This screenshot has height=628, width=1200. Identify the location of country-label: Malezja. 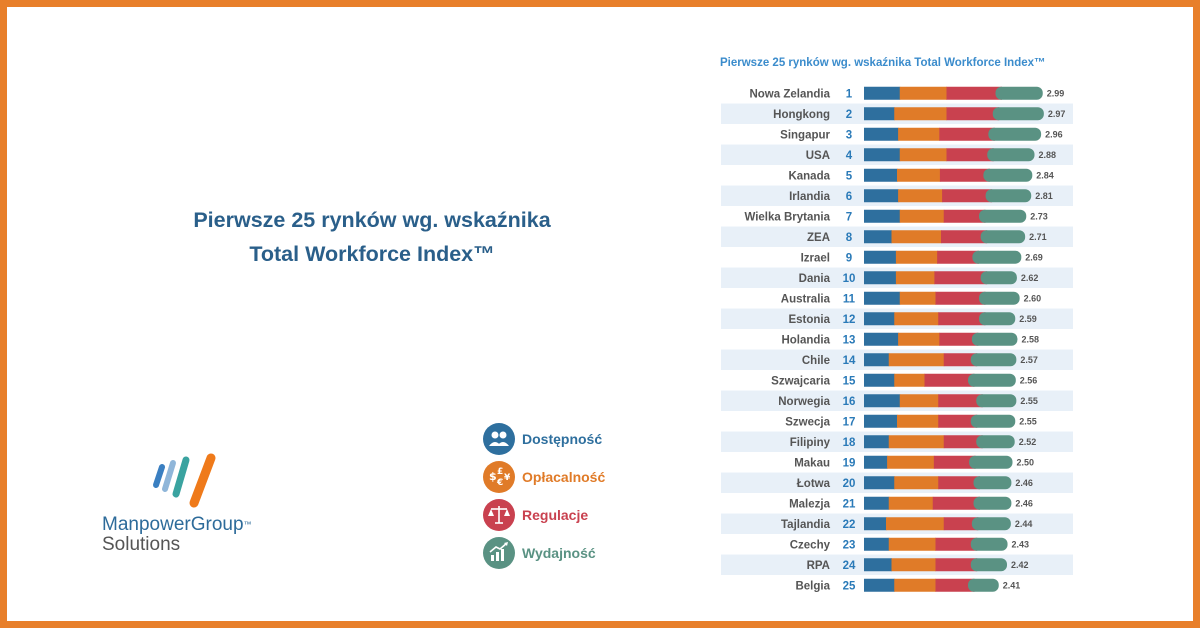
(810, 504).